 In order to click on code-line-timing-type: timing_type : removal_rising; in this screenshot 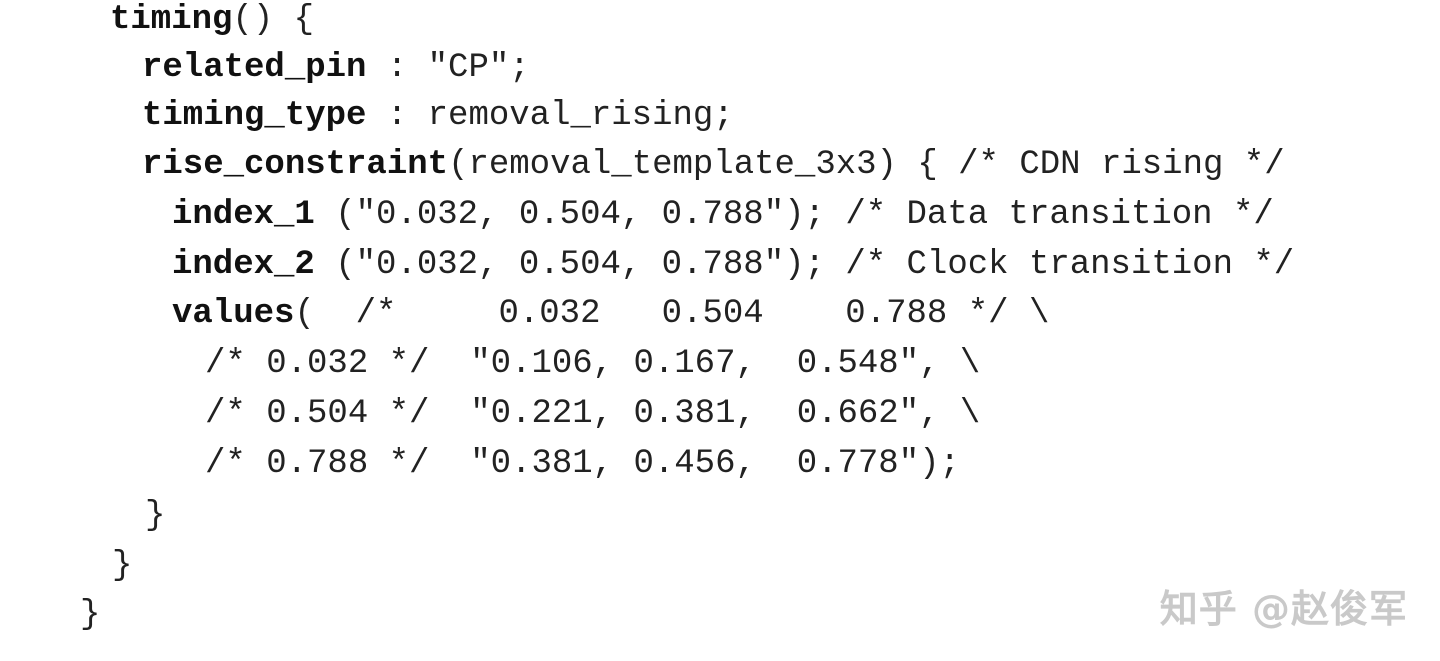, I will do `click(438, 116)`.